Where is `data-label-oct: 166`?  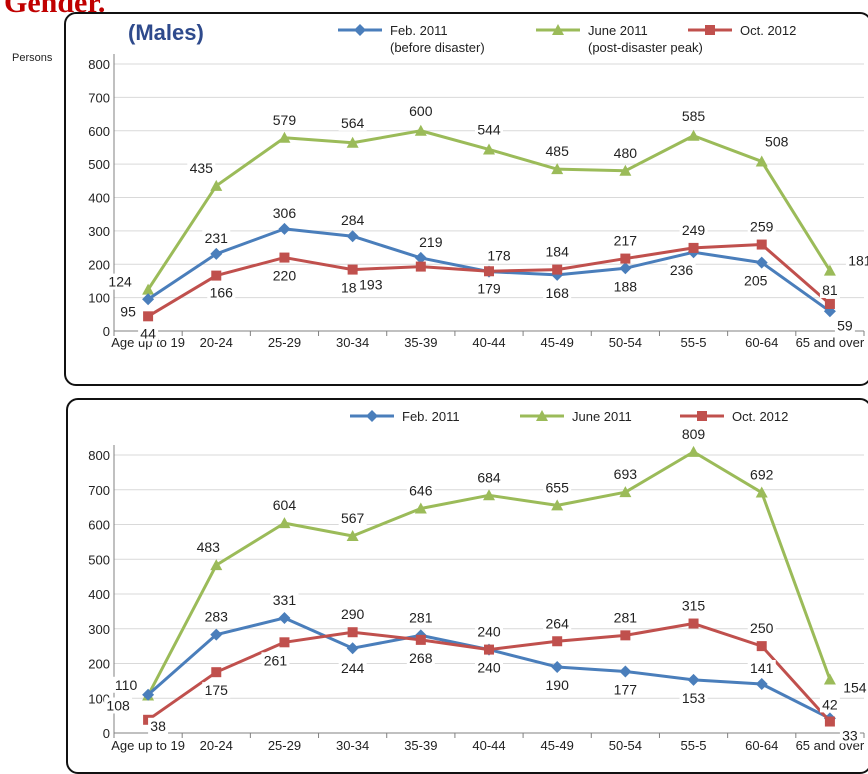
data-label-oct: 166 is located at coordinates (222, 293).